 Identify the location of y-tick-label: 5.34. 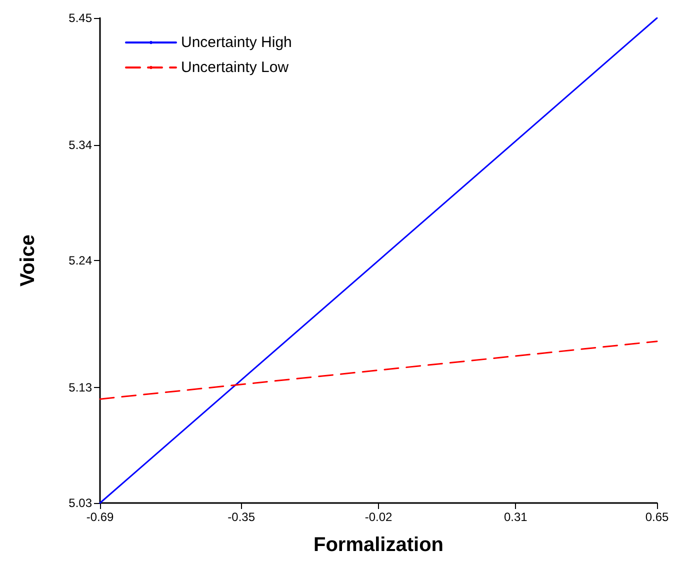
(80, 145).